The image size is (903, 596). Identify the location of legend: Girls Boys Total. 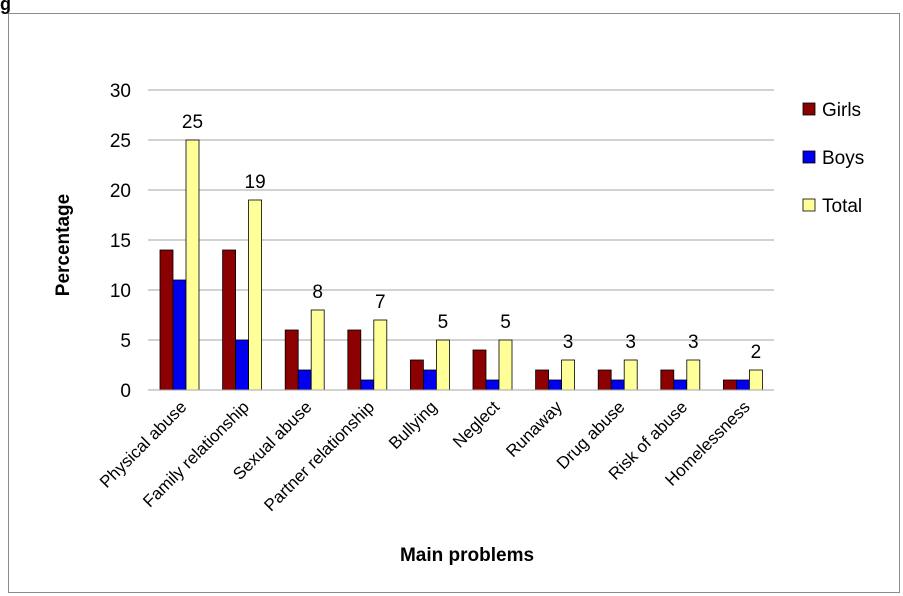
(833, 158).